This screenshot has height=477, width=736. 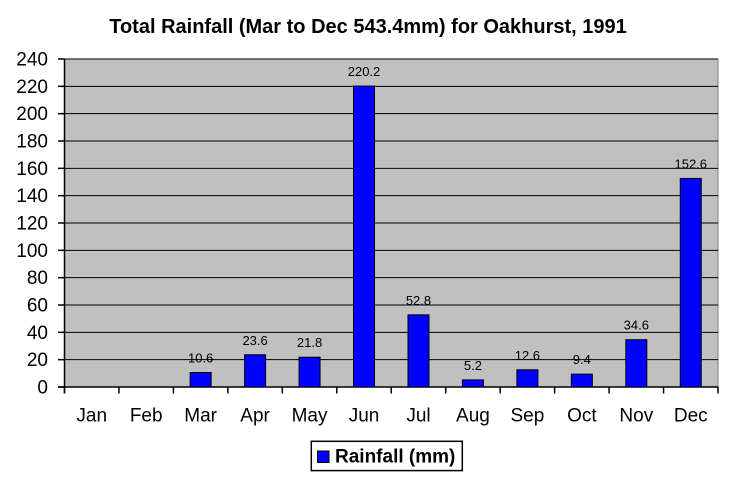 I want to click on svg-text: 152.6, so click(x=690, y=163).